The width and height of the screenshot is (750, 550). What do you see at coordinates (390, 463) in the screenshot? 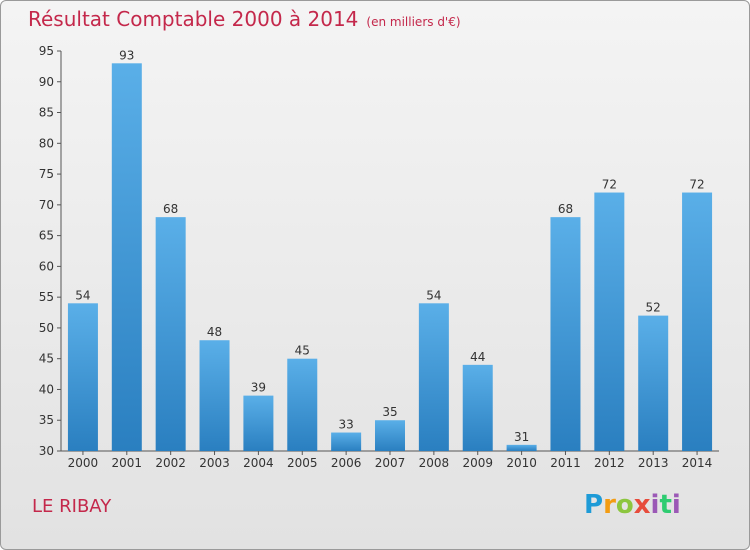
I see `x-tick-label: 2007` at bounding box center [390, 463].